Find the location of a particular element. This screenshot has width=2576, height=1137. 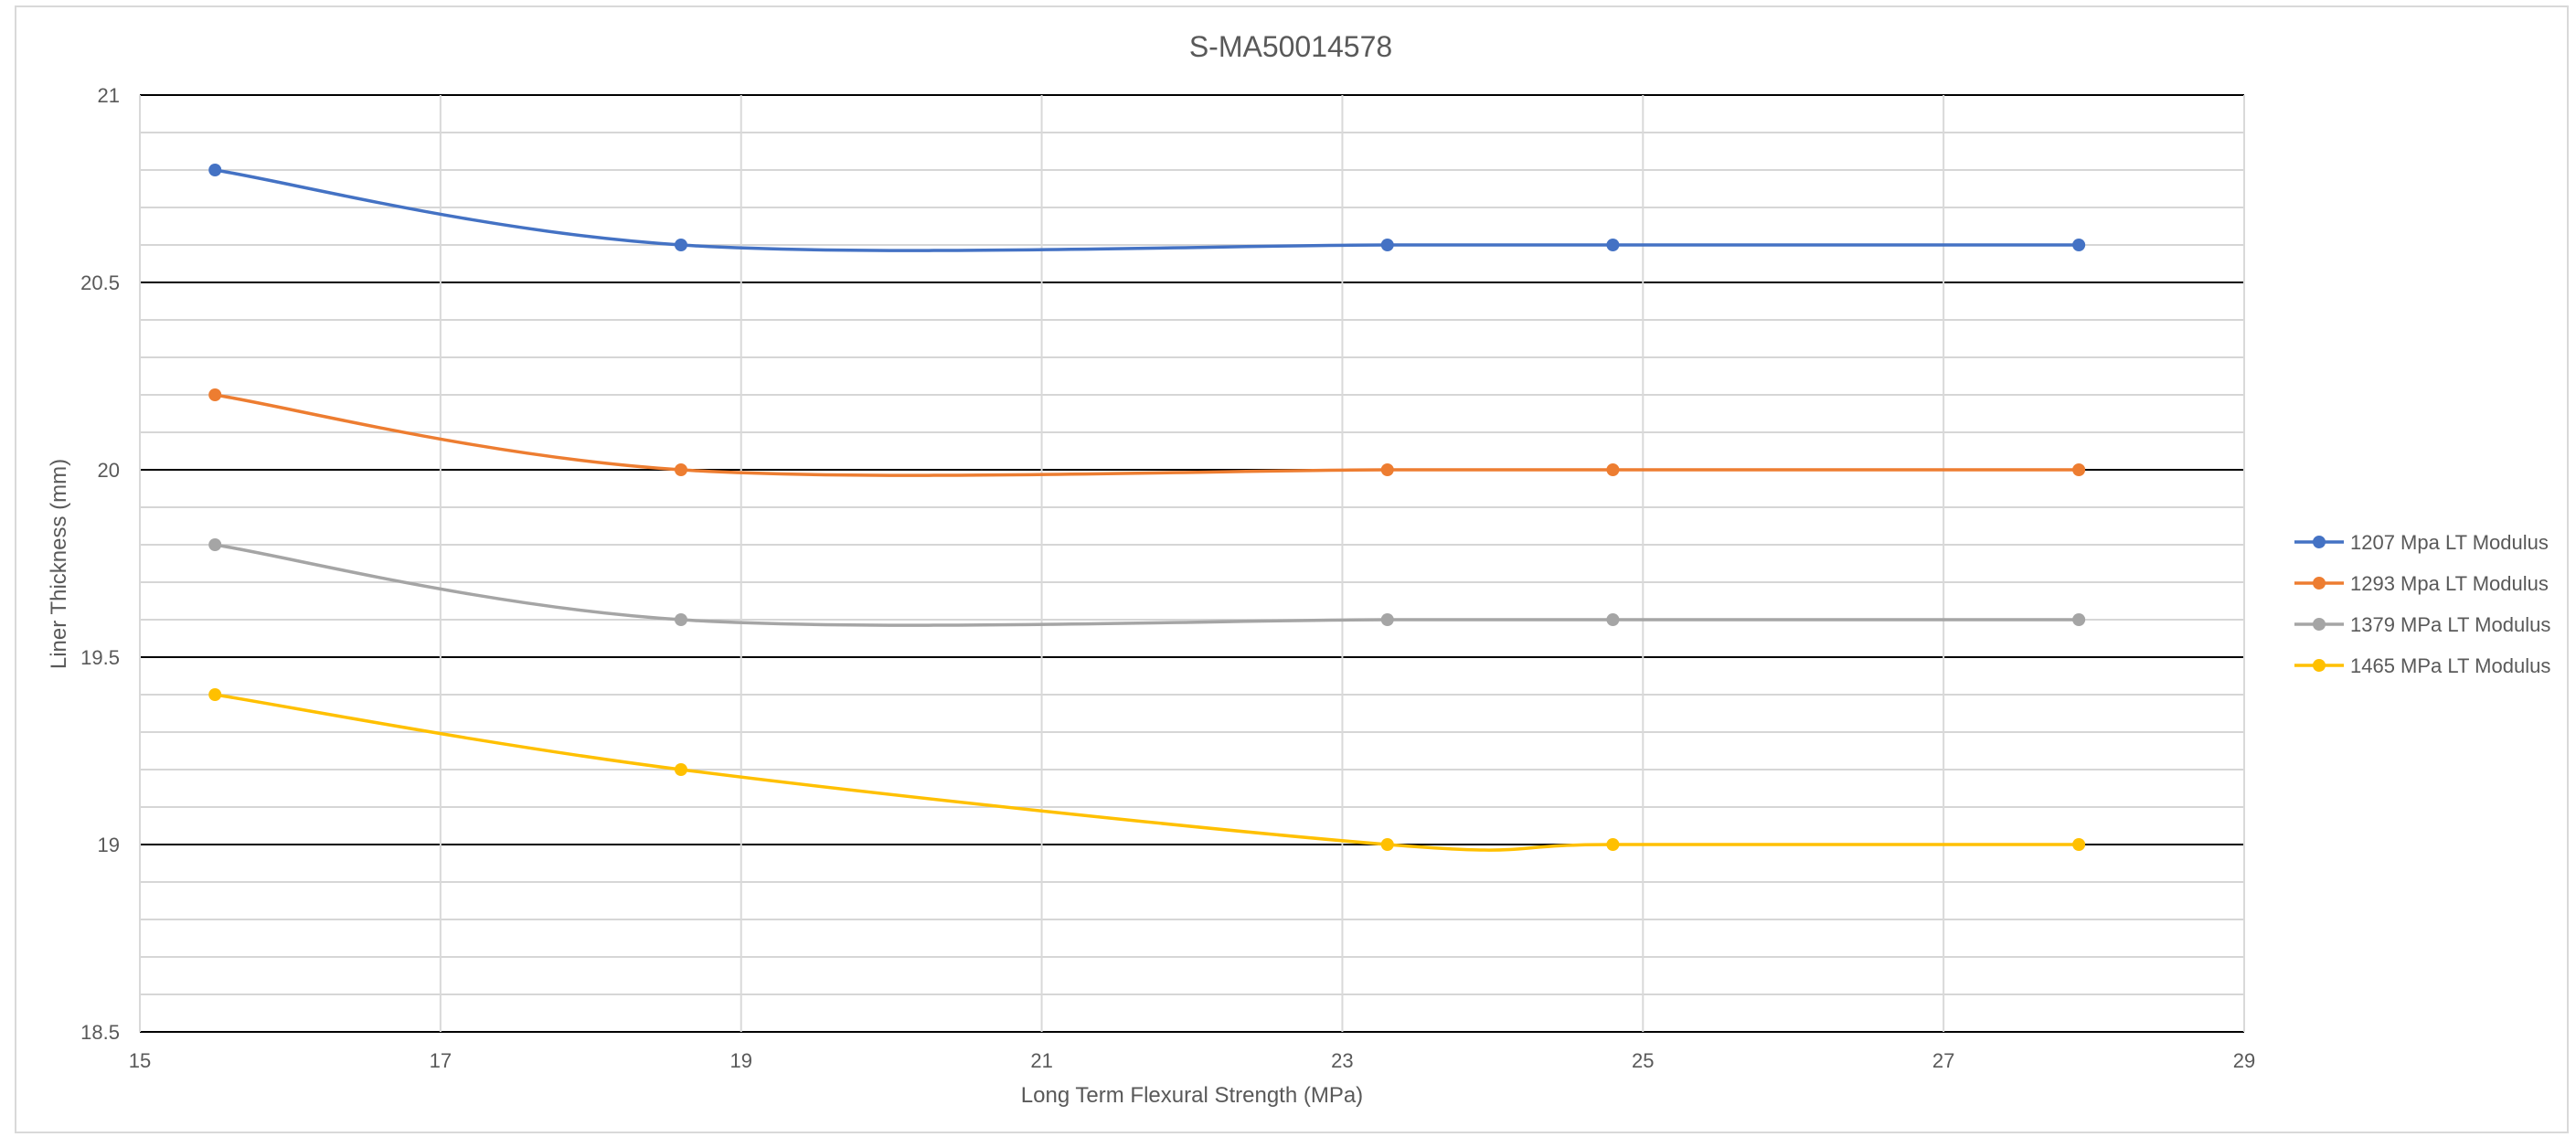

x-tick-label: 23 is located at coordinates (1342, 1061).